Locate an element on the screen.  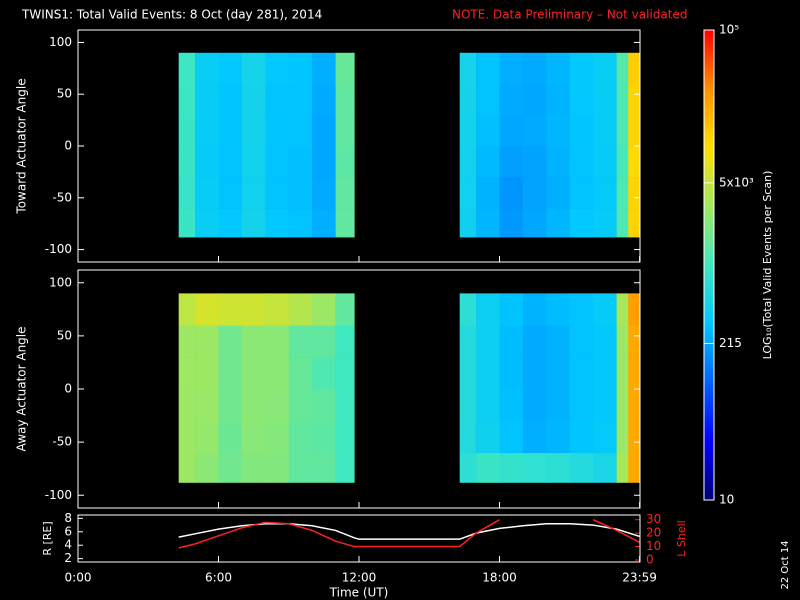
colorbar-tick-label: 10 is located at coordinates (726, 500).